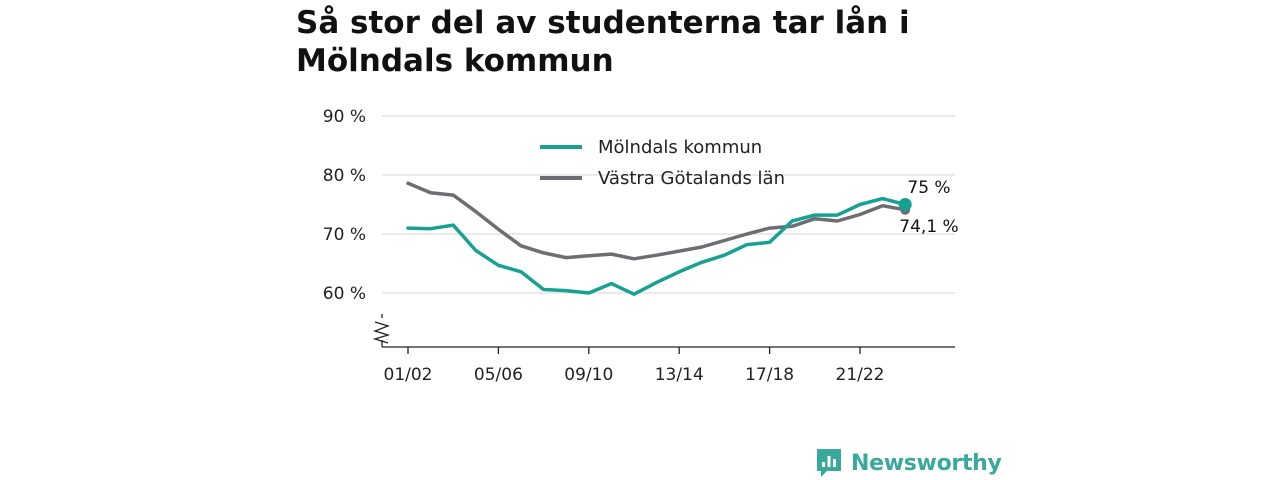  What do you see at coordinates (829, 463) in the screenshot?
I see `newsworthy-logo-icon` at bounding box center [829, 463].